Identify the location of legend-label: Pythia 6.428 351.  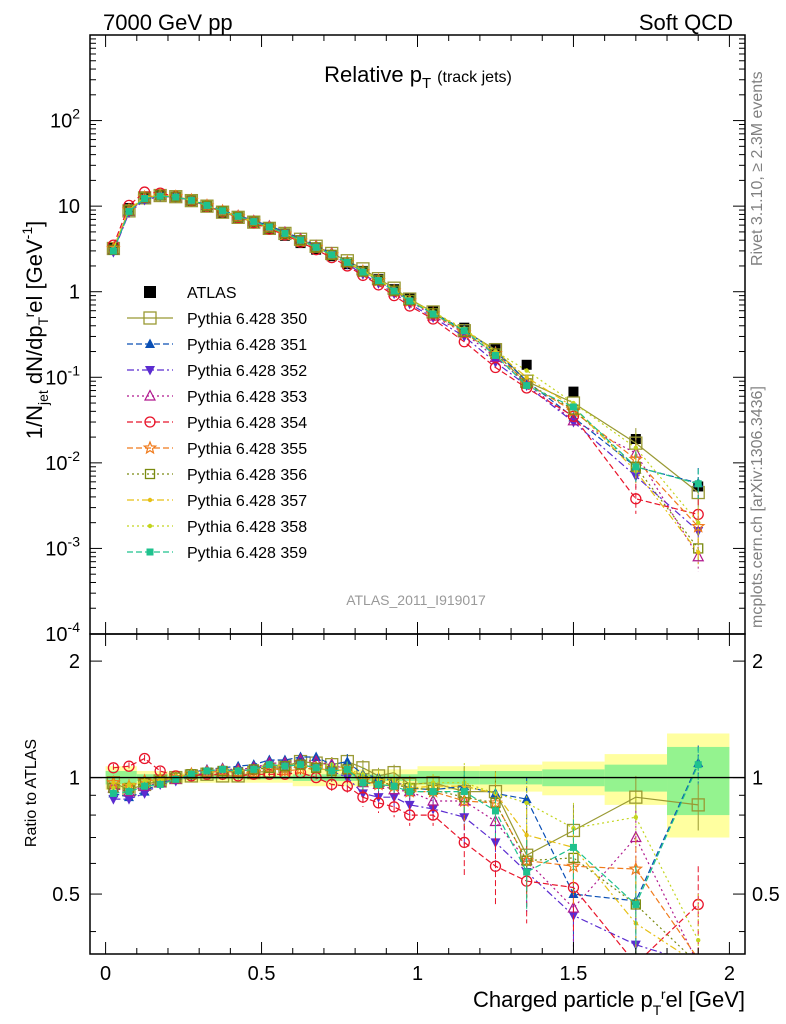
(247, 345).